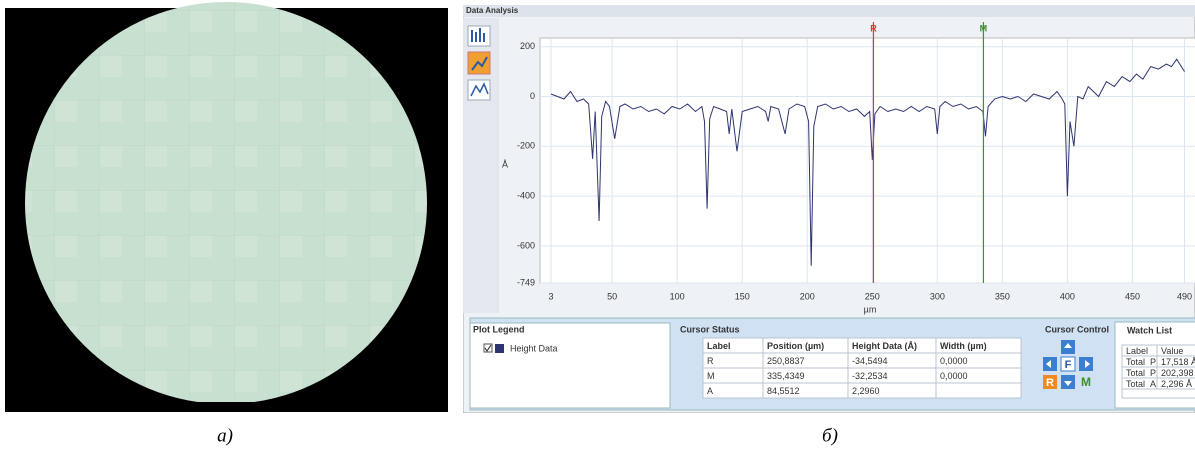 The height and width of the screenshot is (450, 1195). I want to click on cursor-label: R, so click(873, 28).